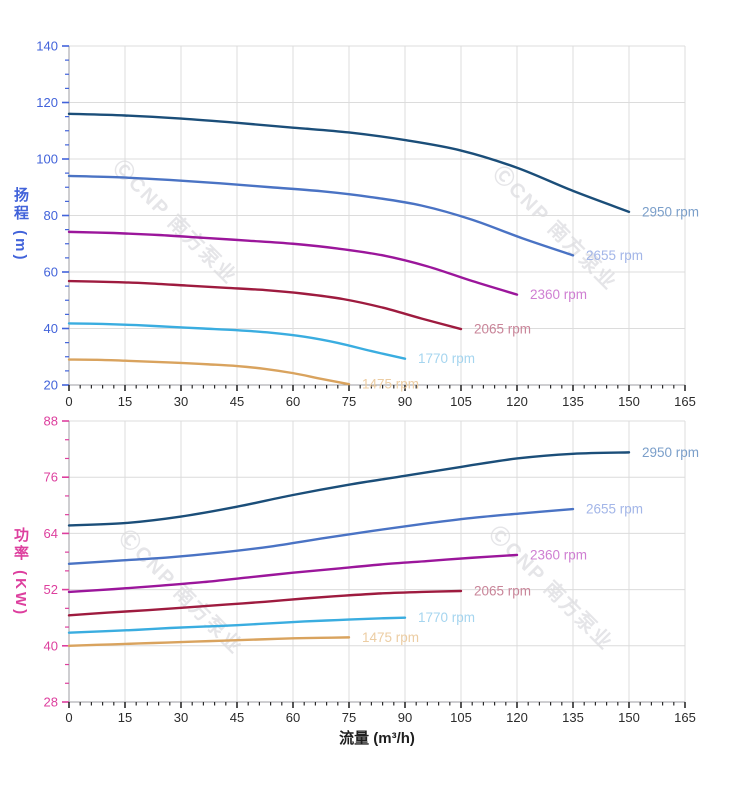 This screenshot has height=797, width=752. Describe the element at coordinates (685, 401) in the screenshot. I see `head-x-tick-label: 165` at that location.